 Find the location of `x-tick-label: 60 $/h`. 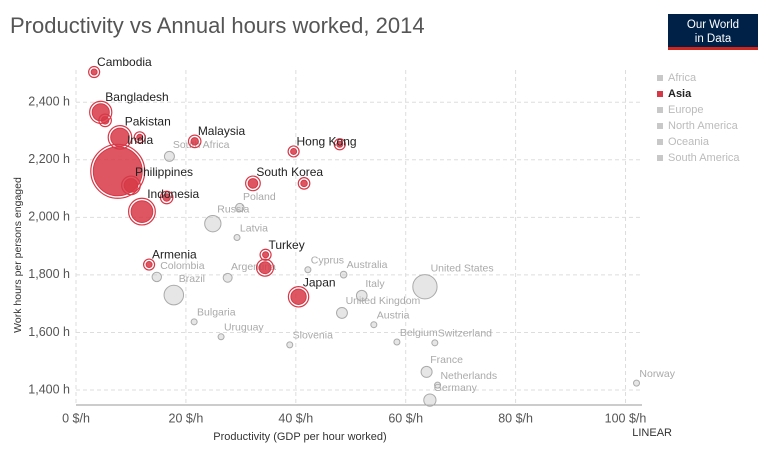

x-tick-label: 60 $/h is located at coordinates (405, 418).